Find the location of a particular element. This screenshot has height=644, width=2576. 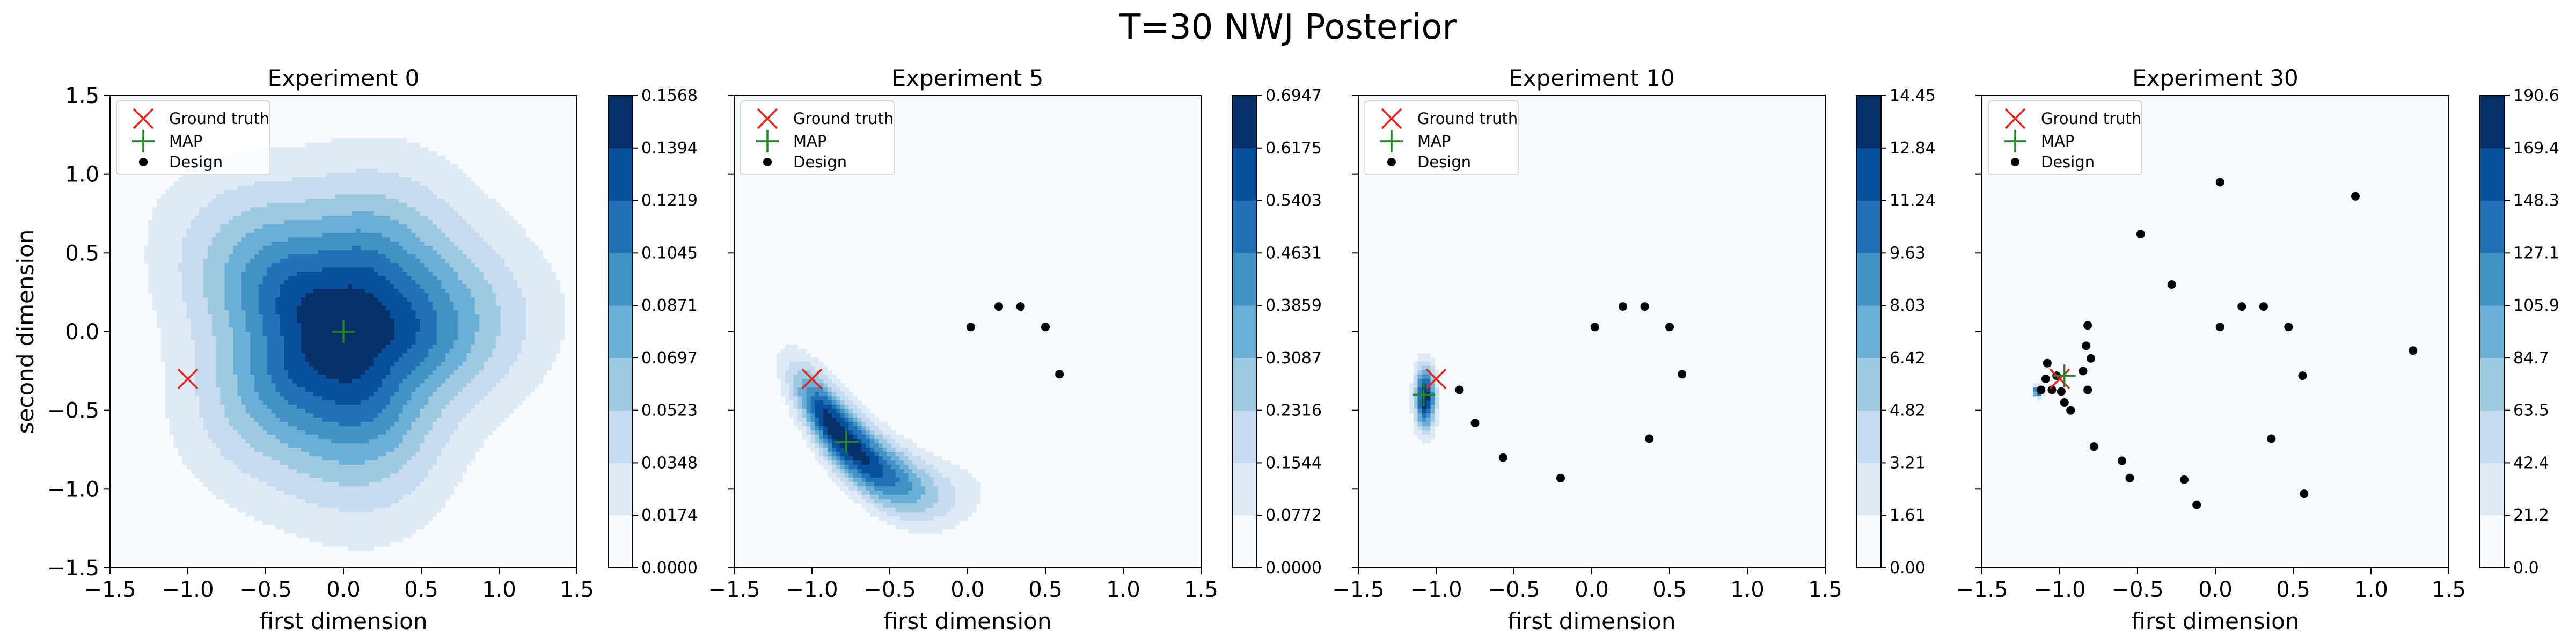

legend: Ground truth MAP Design is located at coordinates (193, 137).